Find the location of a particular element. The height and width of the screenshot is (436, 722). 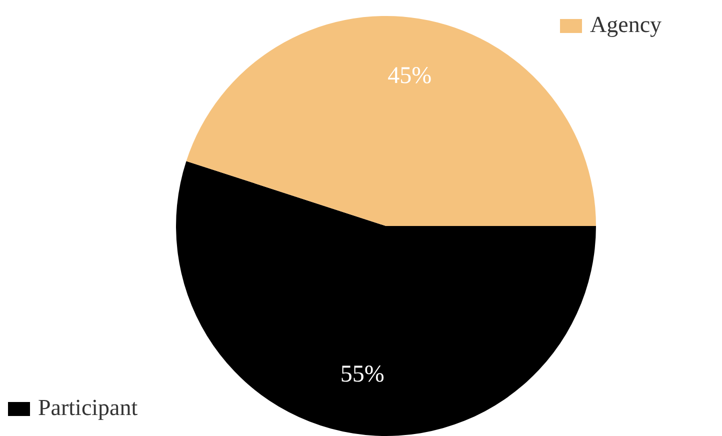

data-label: 45% is located at coordinates (410, 75).